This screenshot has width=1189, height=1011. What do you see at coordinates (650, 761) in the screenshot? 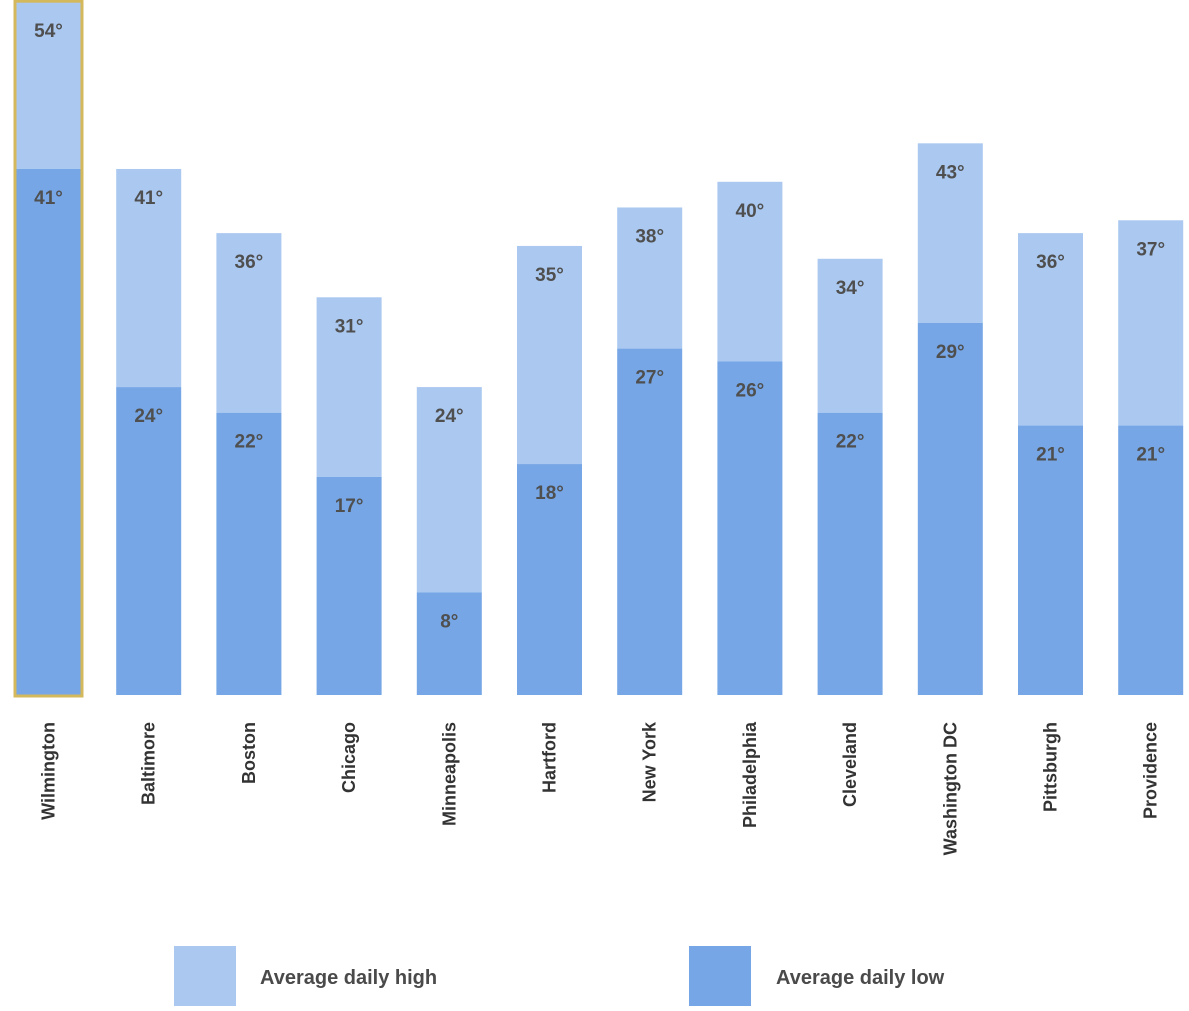
I see `x-tick-label-new-york: New York` at bounding box center [650, 761].